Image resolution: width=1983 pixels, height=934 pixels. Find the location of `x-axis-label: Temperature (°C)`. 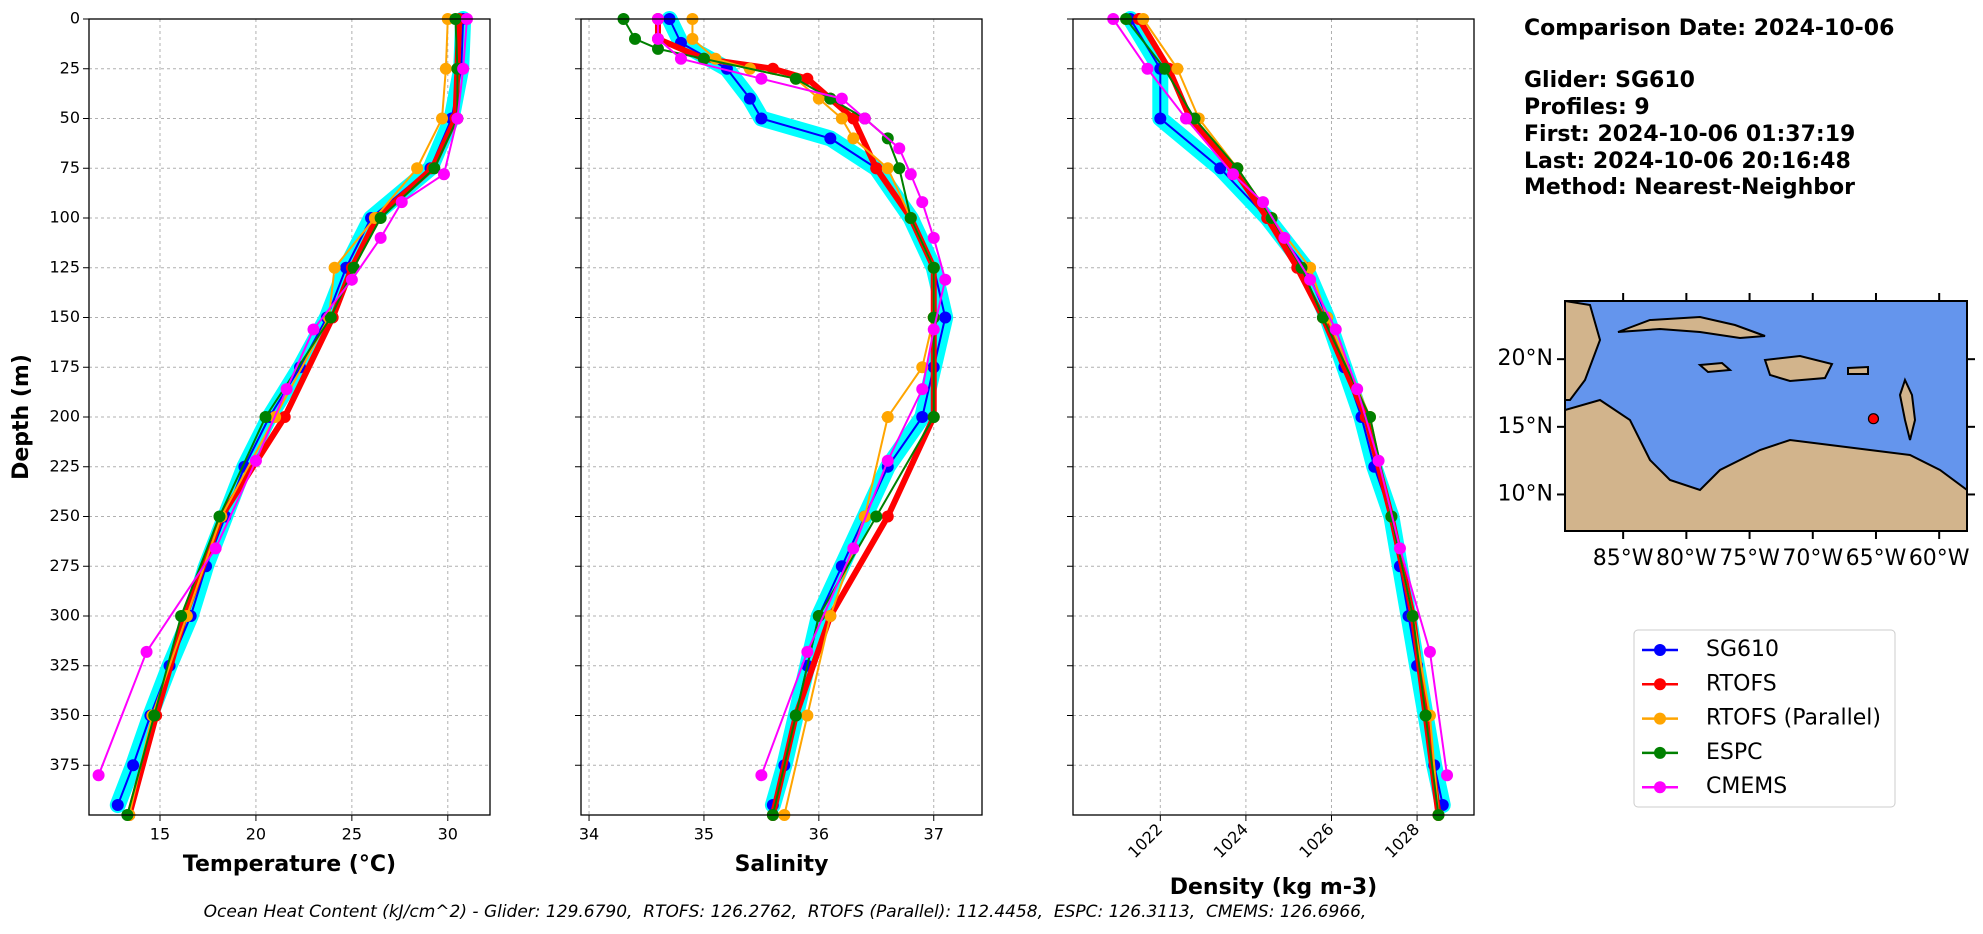

x-axis-label: Temperature (°C) is located at coordinates (289, 864).